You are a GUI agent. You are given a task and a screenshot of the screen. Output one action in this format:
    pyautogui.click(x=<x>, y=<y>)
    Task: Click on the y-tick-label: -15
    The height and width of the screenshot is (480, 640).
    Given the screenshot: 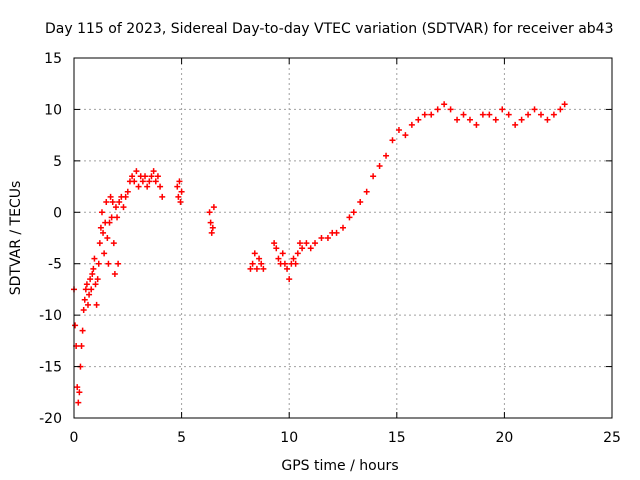 What is the action you would take?
    pyautogui.click(x=50, y=368)
    